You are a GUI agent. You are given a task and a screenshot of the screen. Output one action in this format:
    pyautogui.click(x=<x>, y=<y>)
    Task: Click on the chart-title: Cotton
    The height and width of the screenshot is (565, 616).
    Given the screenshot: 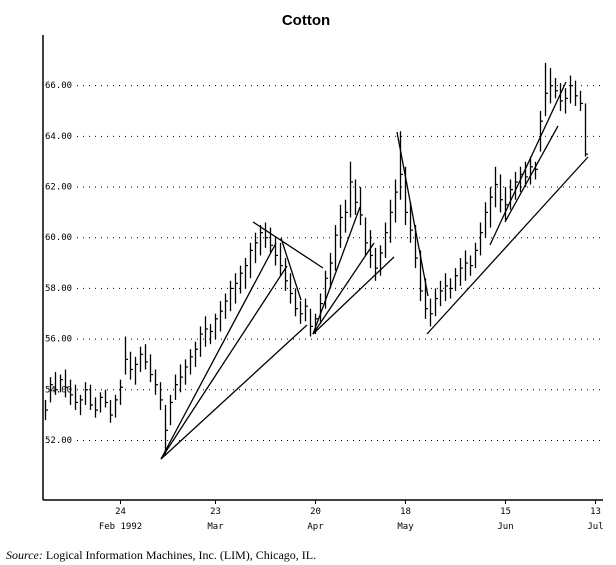 What is the action you would take?
    pyautogui.click(x=306, y=20)
    